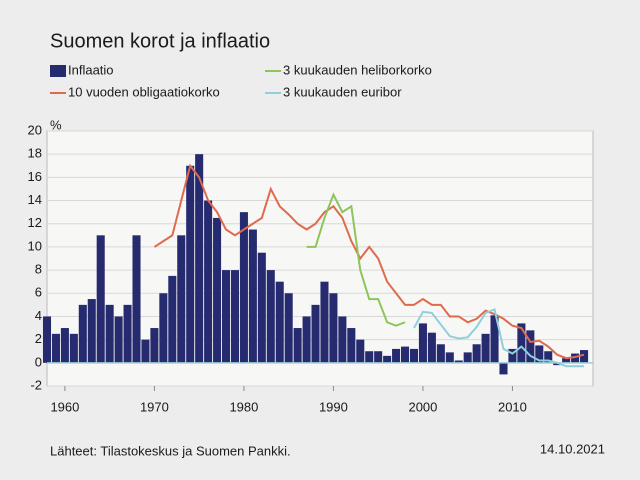 This screenshot has height=480, width=640. I want to click on x-tick-label: 1990, so click(333, 406).